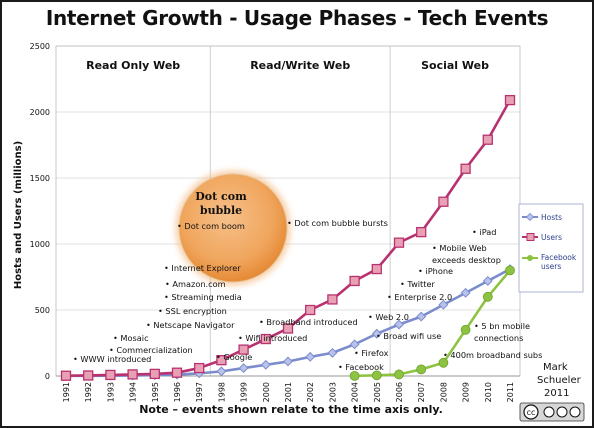  Describe the element at coordinates (211, 226) in the screenshot. I see `event-annotation: • Dot com boom` at that location.